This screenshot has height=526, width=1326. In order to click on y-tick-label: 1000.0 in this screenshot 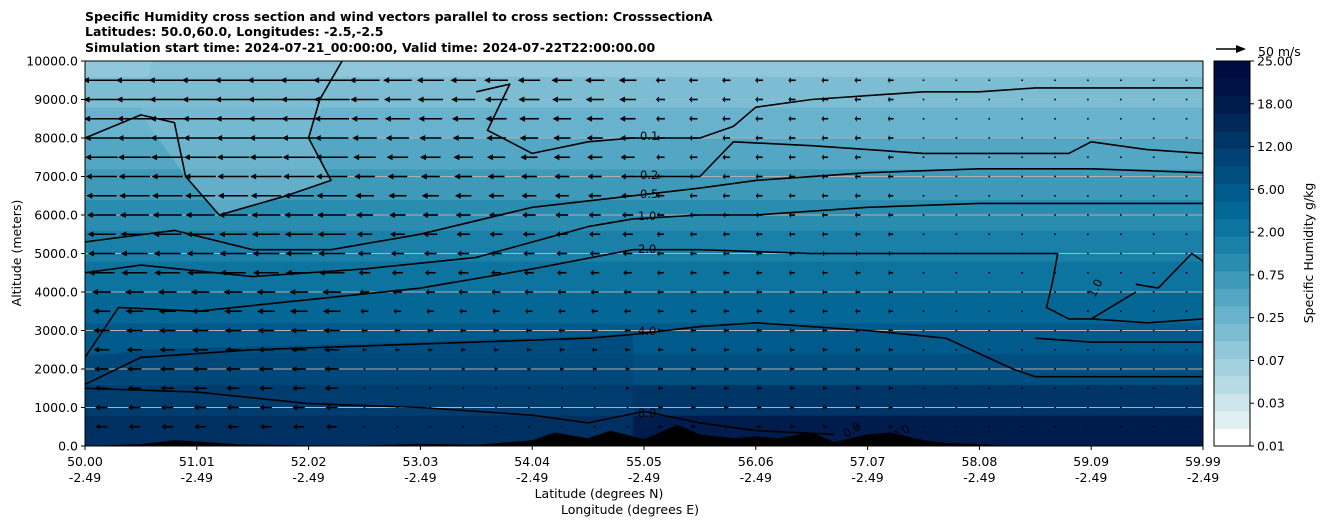, I will do `click(56, 407)`.